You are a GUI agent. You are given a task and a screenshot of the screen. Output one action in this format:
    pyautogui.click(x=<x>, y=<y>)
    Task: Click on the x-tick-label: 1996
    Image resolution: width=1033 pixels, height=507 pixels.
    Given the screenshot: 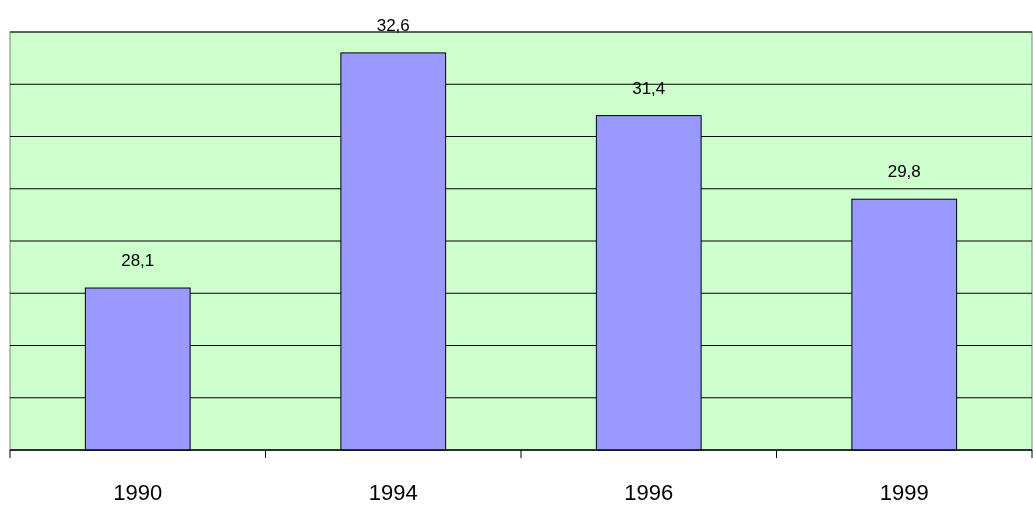 What is the action you would take?
    pyautogui.click(x=649, y=492)
    